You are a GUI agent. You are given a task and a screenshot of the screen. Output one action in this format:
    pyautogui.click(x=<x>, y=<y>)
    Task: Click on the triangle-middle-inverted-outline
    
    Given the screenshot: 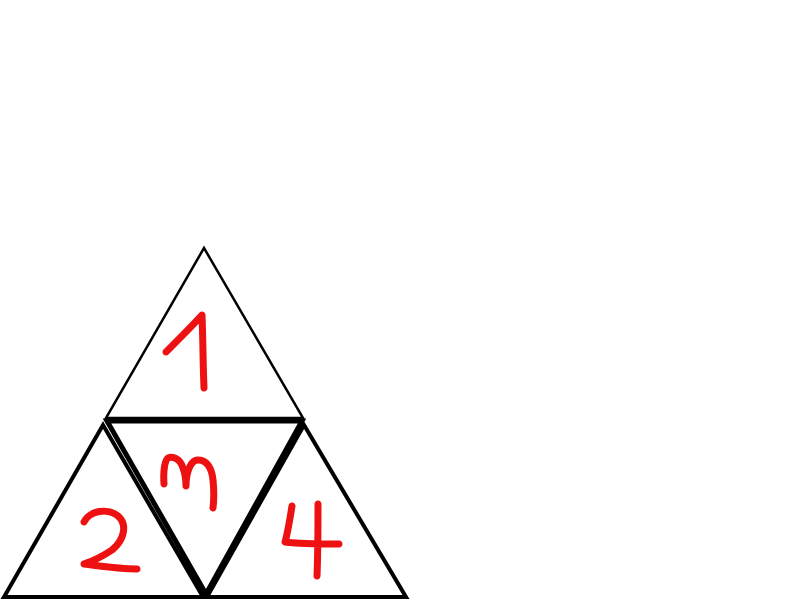 What is the action you would take?
    pyautogui.click(x=204, y=509)
    